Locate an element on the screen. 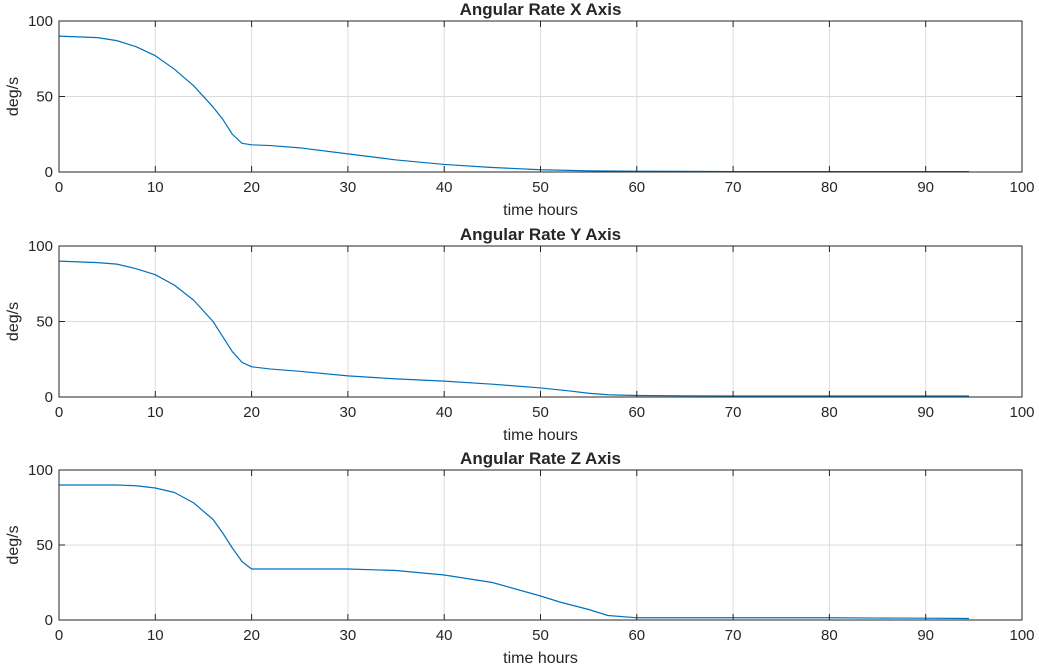 Image resolution: width=1039 pixels, height=665 pixels. chart-title: Angular Rate Y Axis is located at coordinates (540, 234).